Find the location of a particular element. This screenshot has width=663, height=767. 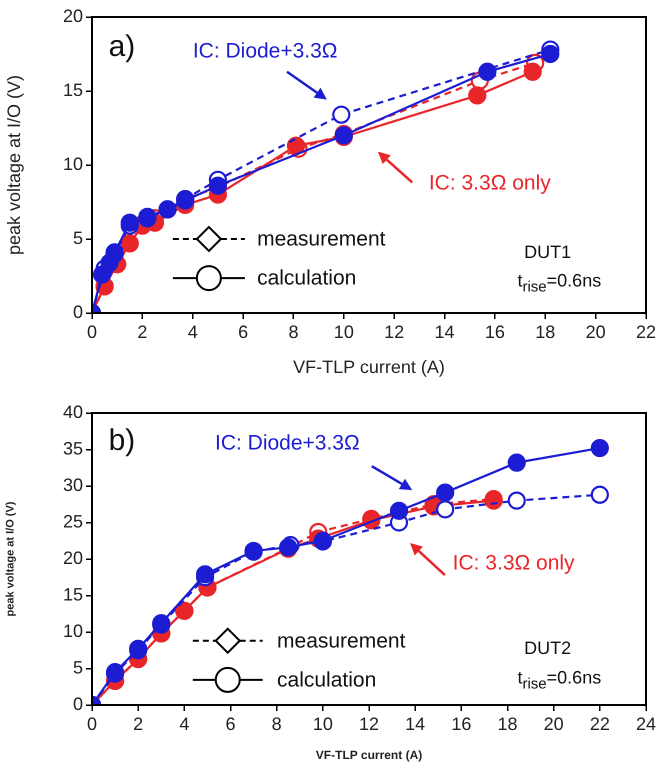

y-tick-label: 35 is located at coordinates (72, 448).